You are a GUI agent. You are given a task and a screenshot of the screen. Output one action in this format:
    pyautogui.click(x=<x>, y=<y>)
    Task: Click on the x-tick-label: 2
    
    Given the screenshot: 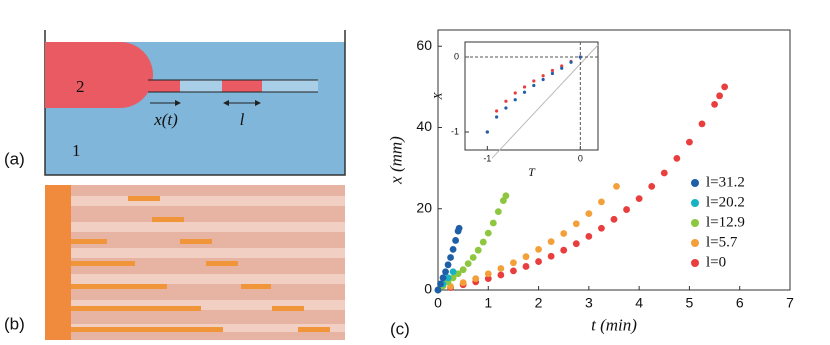 What is the action you would take?
    pyautogui.click(x=539, y=303)
    